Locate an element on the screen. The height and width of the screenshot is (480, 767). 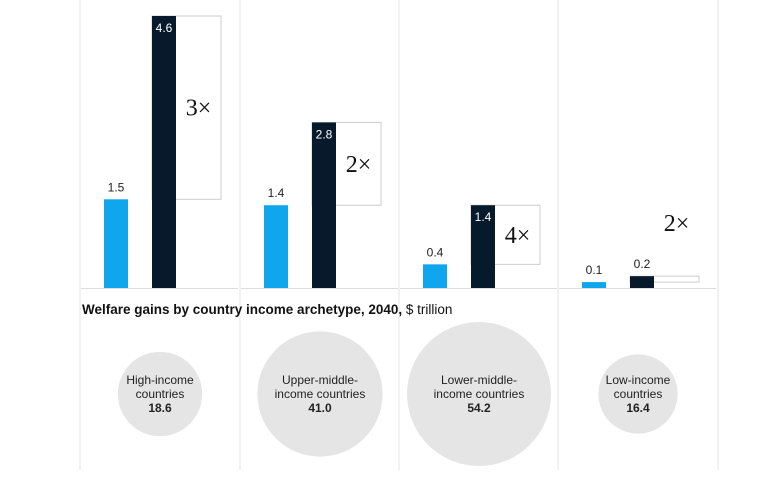
bubble-value: 18.6 is located at coordinates (160, 408).